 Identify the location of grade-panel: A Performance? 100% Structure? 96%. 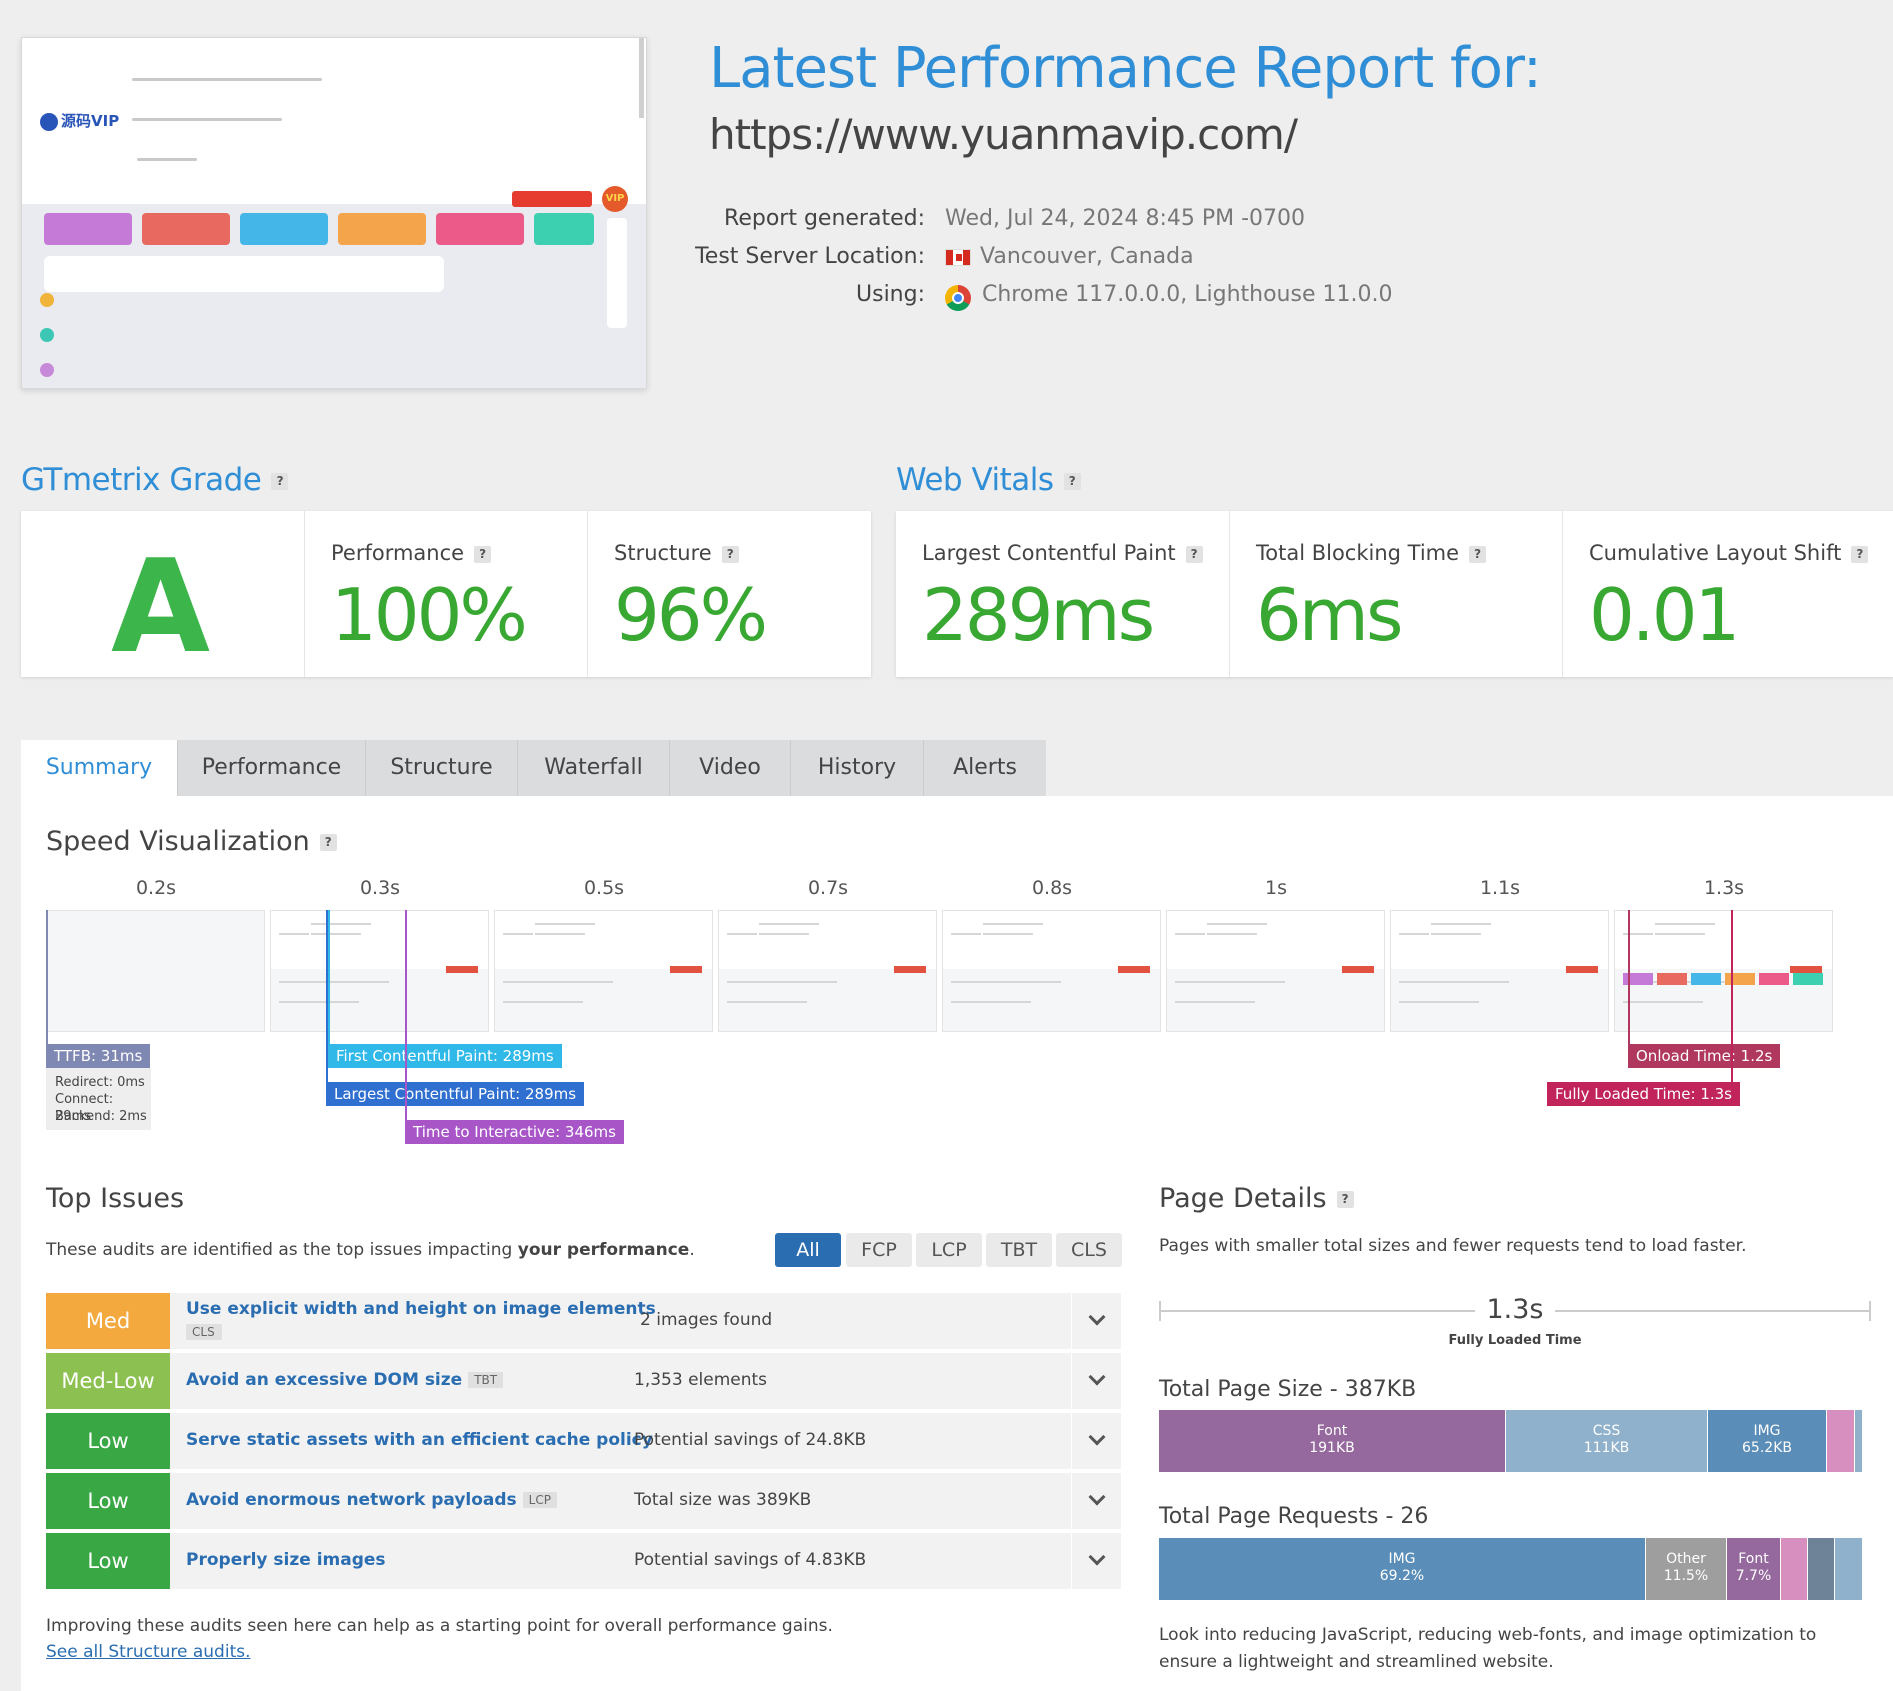
(446, 596).